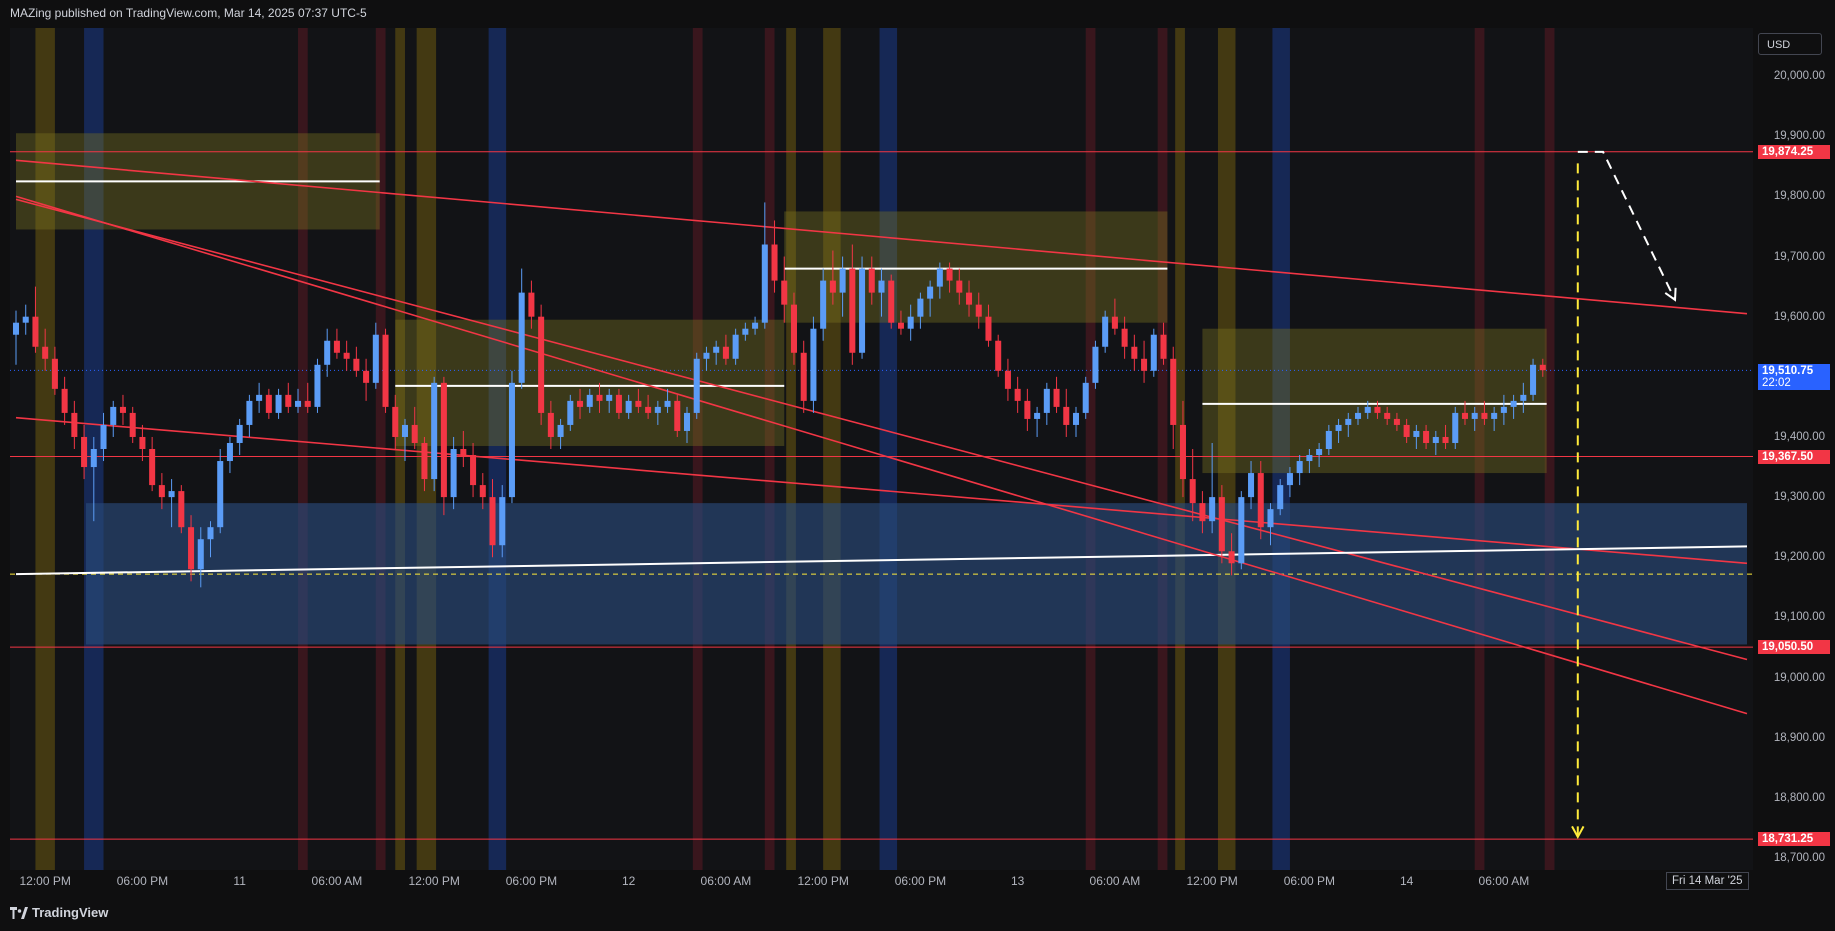 The width and height of the screenshot is (1835, 931). What do you see at coordinates (1799, 557) in the screenshot?
I see `y-tick-label: 19,200.00` at bounding box center [1799, 557].